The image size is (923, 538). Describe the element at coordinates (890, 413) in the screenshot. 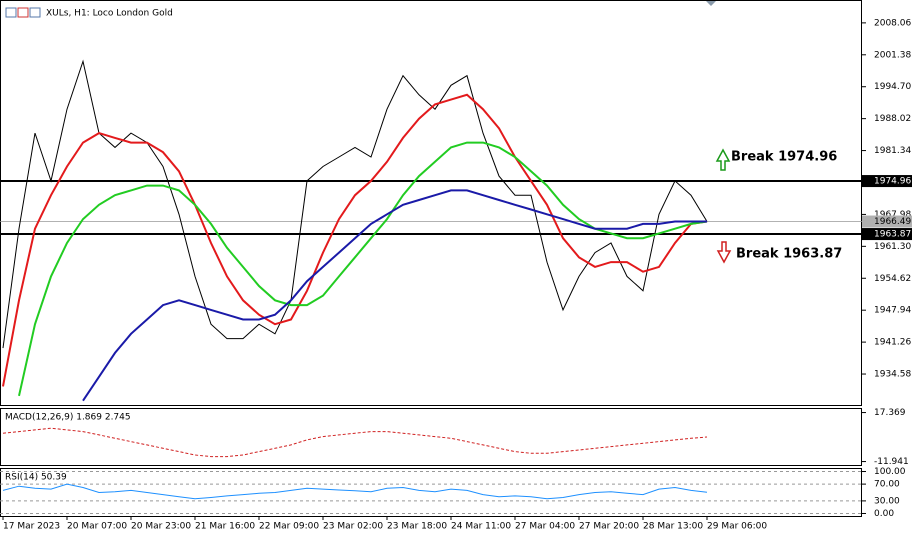

I see `y-tick-label: 17.369` at that location.